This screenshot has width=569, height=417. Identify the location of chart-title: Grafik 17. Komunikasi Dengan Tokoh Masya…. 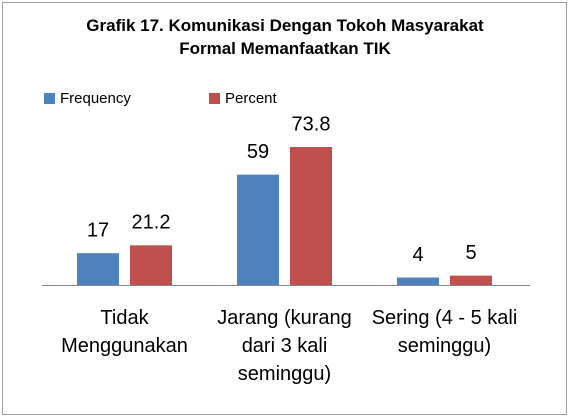
(285, 37).